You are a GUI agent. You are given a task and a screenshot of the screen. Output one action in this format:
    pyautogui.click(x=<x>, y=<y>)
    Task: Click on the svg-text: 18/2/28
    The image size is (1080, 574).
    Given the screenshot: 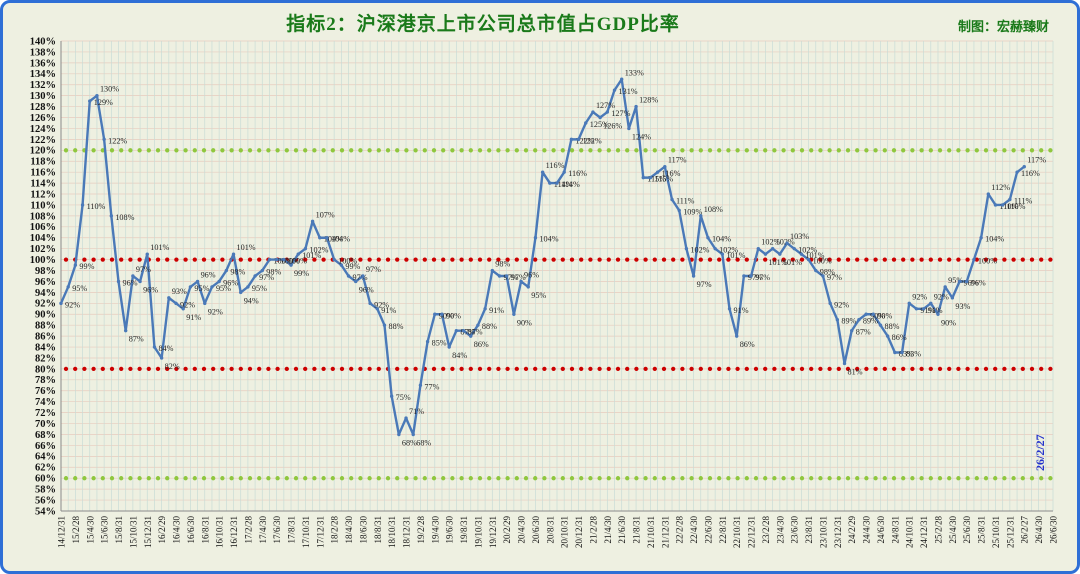 What is the action you would take?
    pyautogui.click(x=335, y=530)
    